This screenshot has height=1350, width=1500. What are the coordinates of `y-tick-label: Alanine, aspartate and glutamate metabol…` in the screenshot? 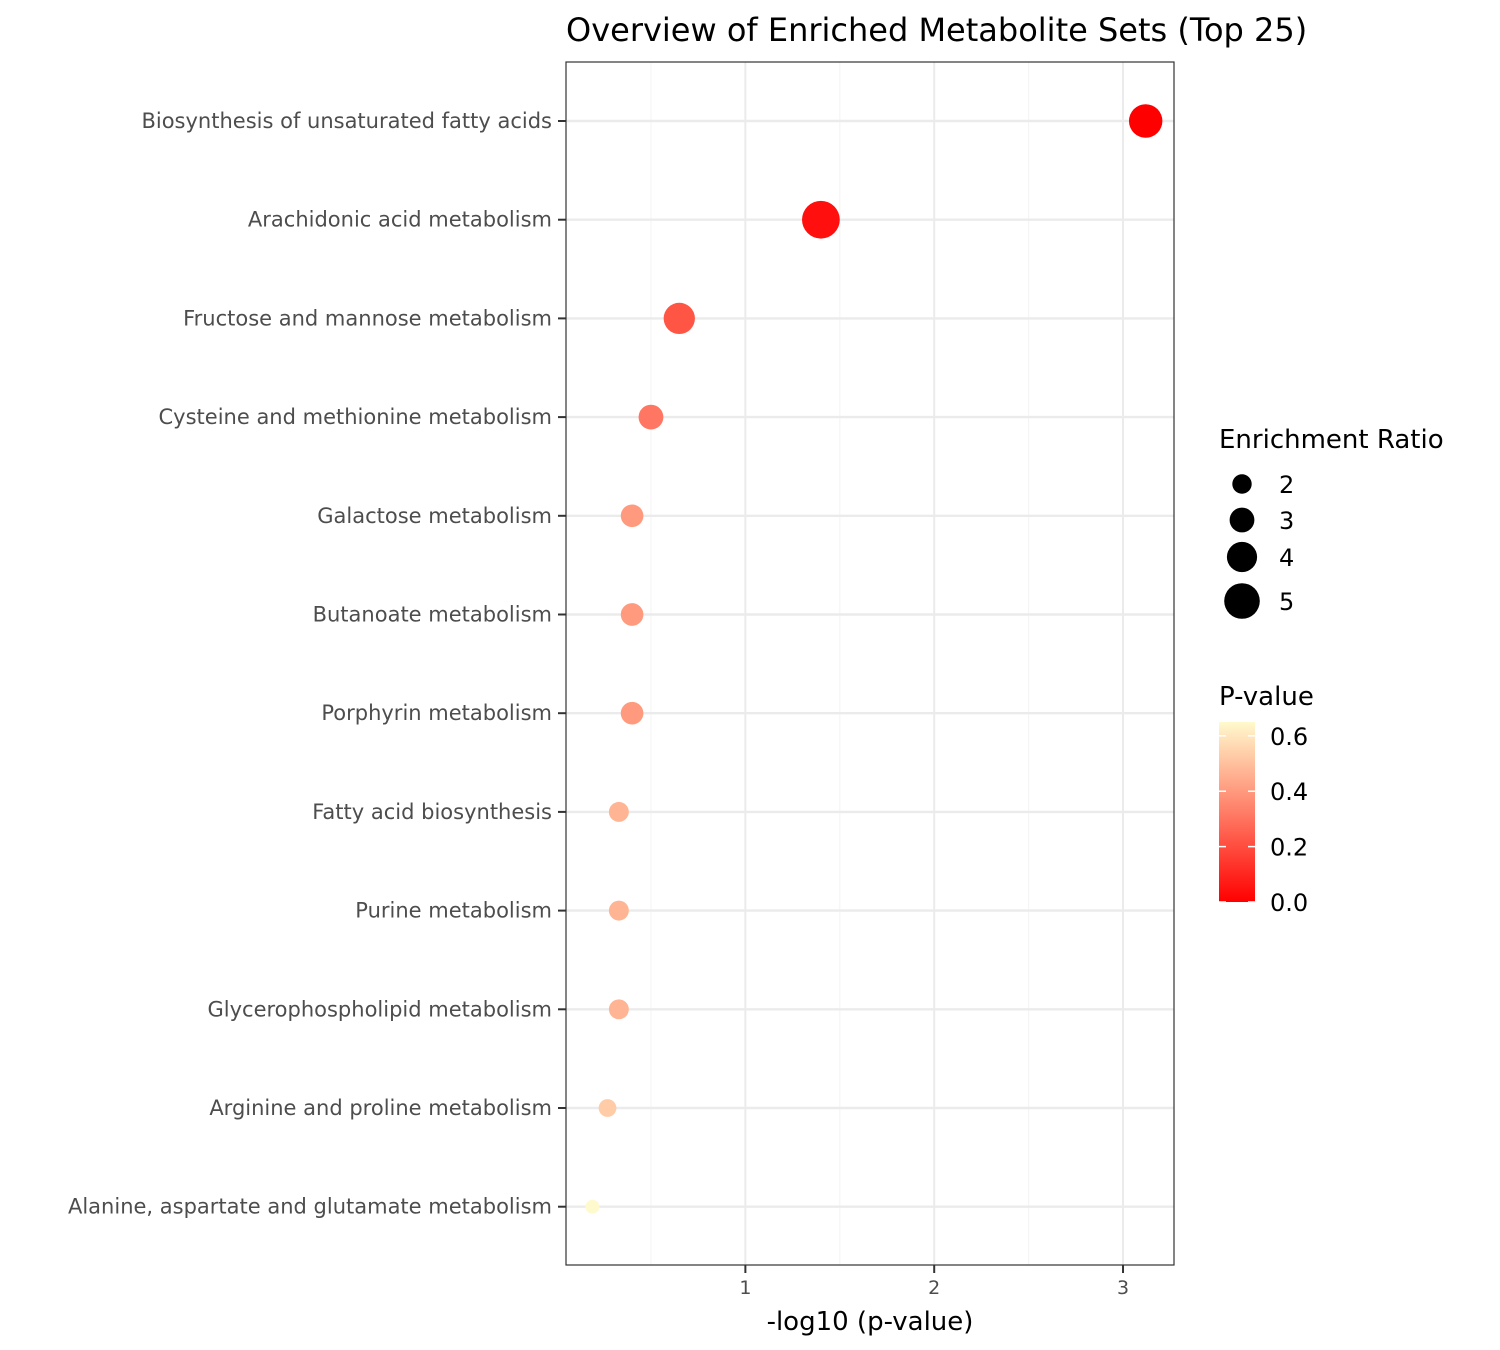 It's located at (310, 1207).